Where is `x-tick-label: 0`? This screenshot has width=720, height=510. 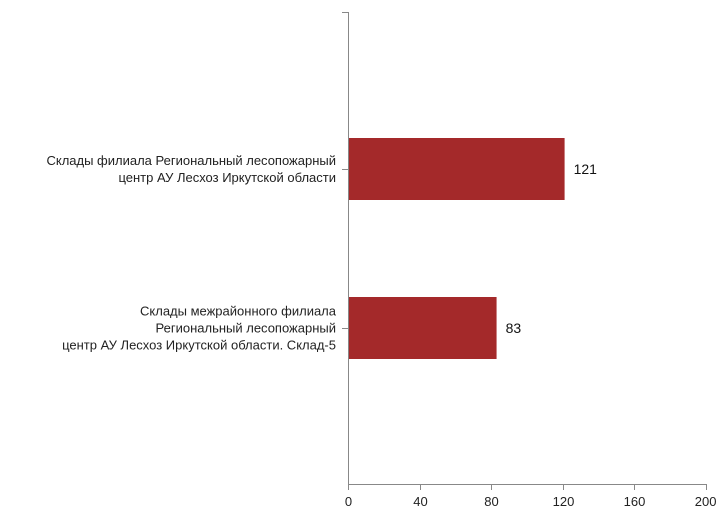 x-tick-label: 0 is located at coordinates (348, 501).